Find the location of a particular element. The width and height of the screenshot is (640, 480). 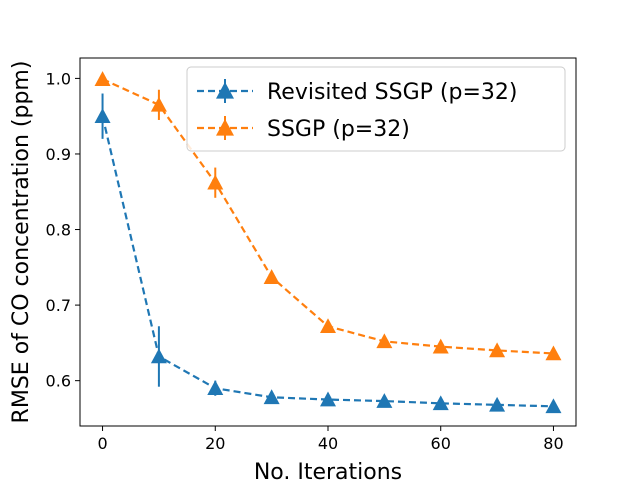

y-tick-label: 0.6 is located at coordinates (58, 381).